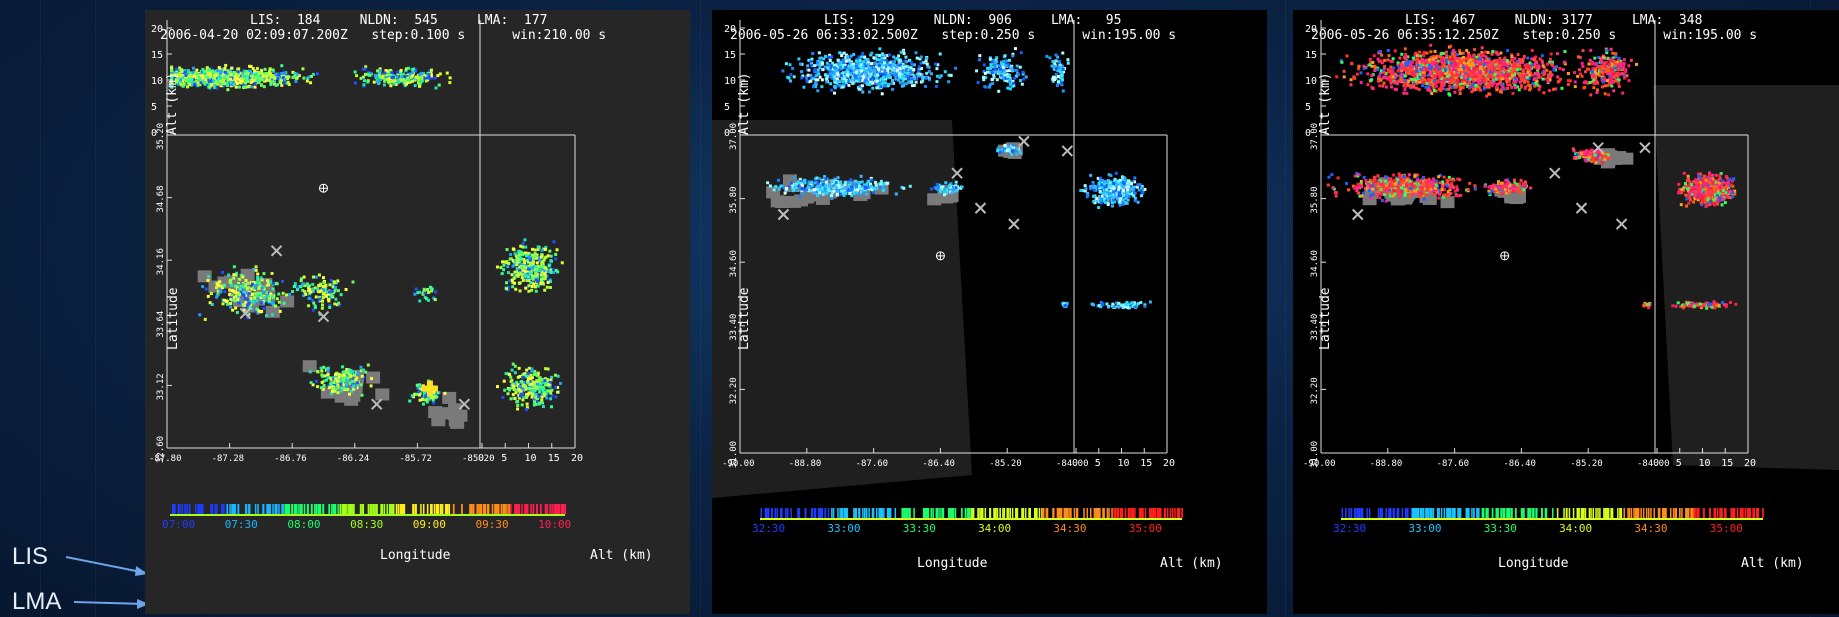 Image resolution: width=1839 pixels, height=617 pixels. What do you see at coordinates (727, 107) in the screenshot?
I see `top-alt-tick-label: 5` at bounding box center [727, 107].